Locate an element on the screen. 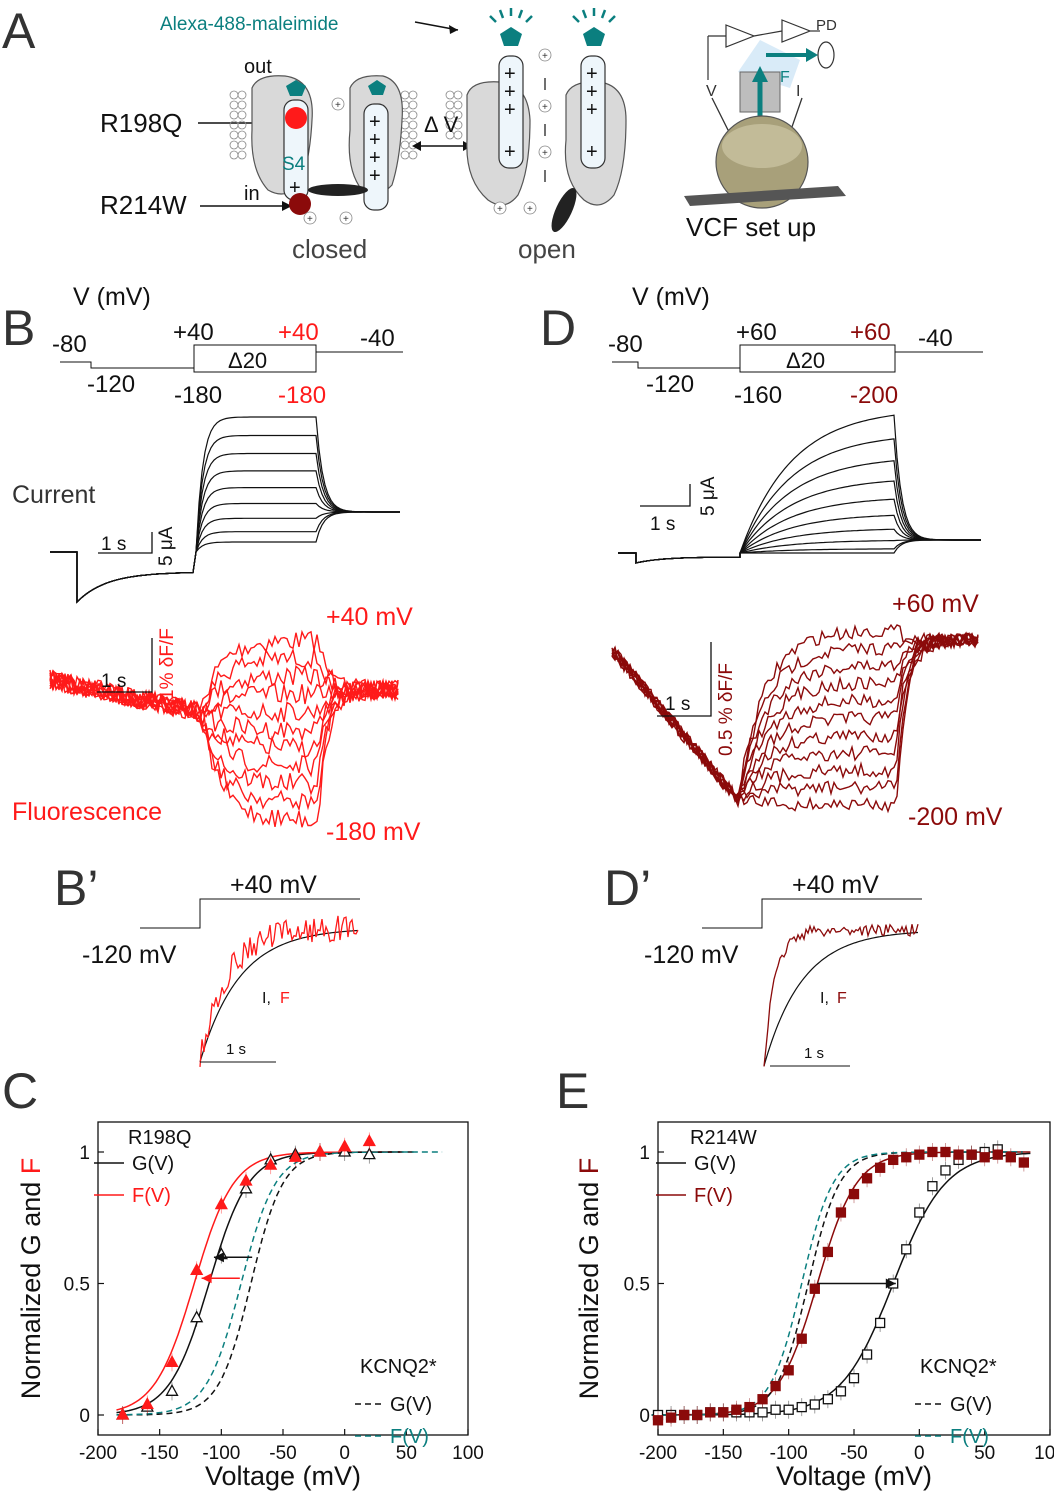 Image resolution: width=1054 pixels, height=1500 pixels. bp-hold-label: -120 mV is located at coordinates (129, 955).